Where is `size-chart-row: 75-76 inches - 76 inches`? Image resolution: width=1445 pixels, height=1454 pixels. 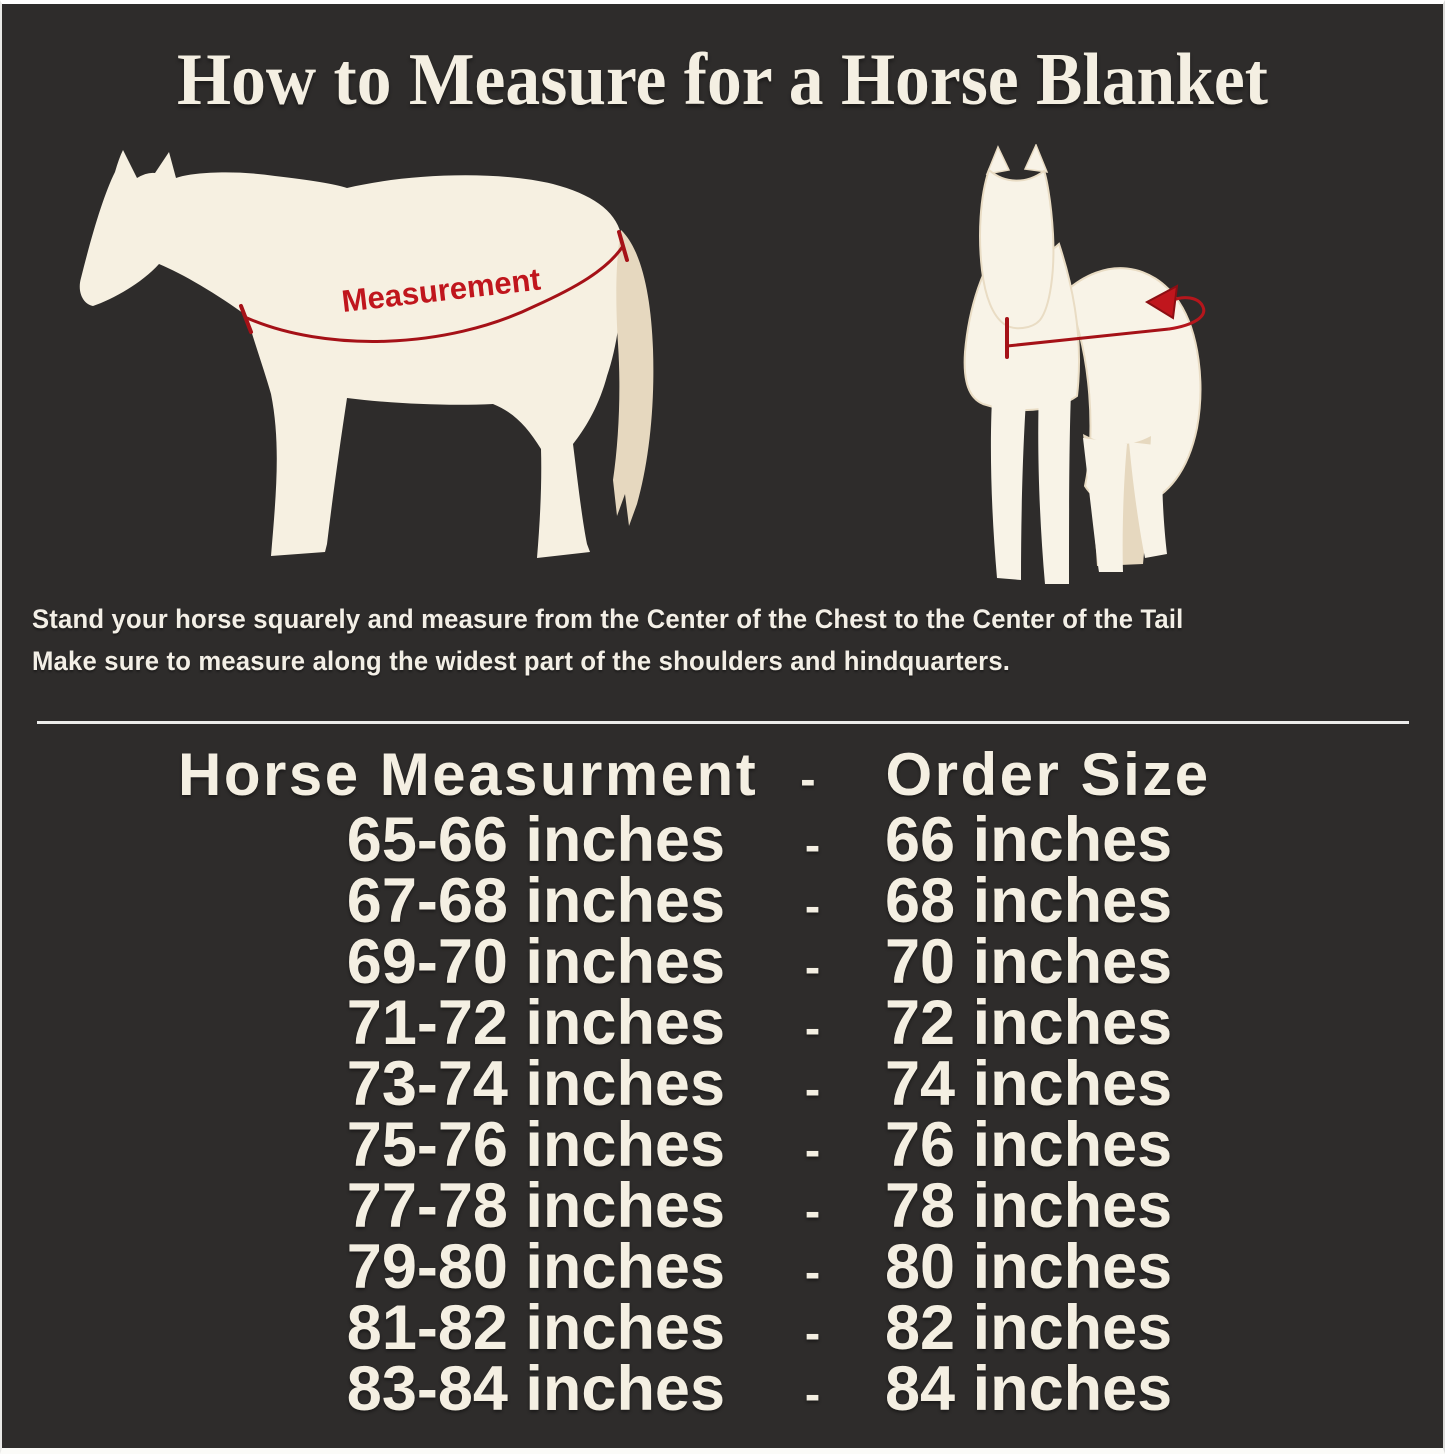
size-chart-row: 75-76 inches - 76 inches is located at coordinates (722, 1145).